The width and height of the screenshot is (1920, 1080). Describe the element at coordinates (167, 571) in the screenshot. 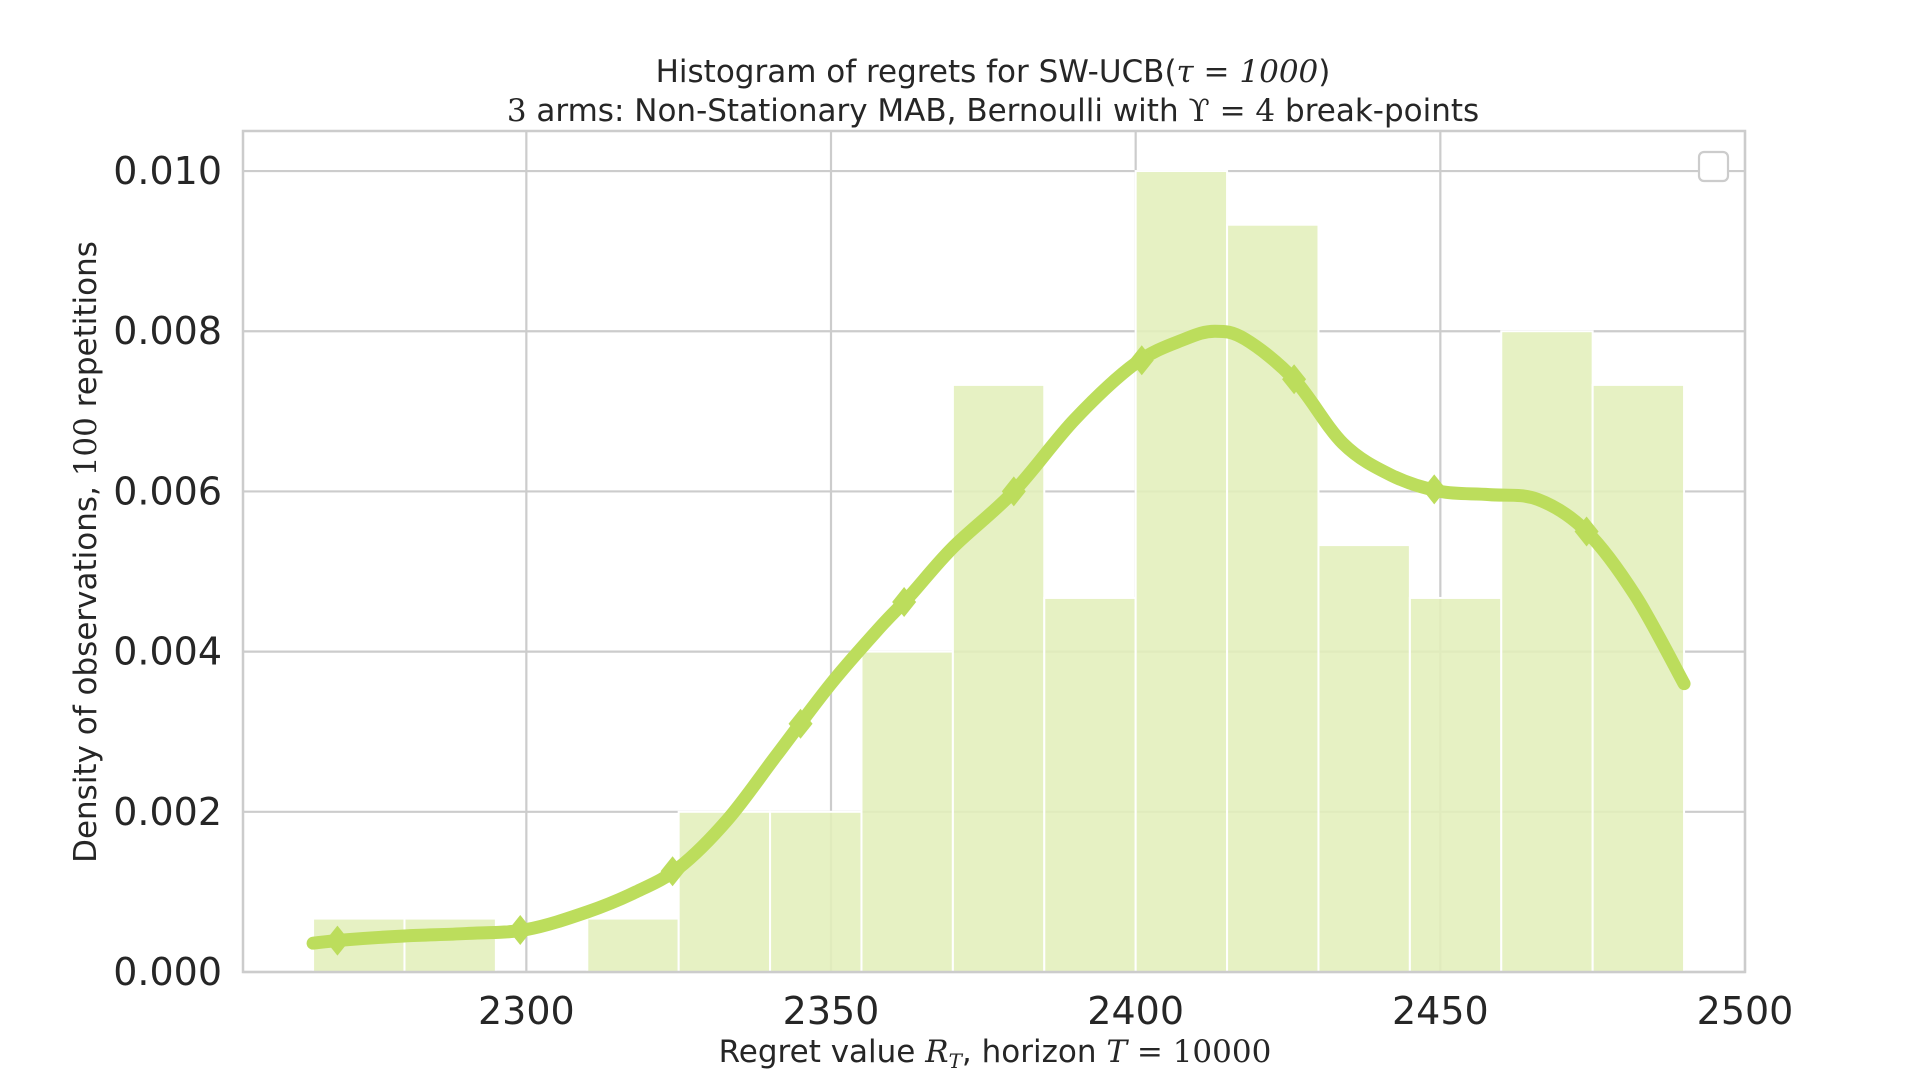

I see `y-tick-labels: 0.000 0.002 0.004 0.006 0.008 0.010` at that location.